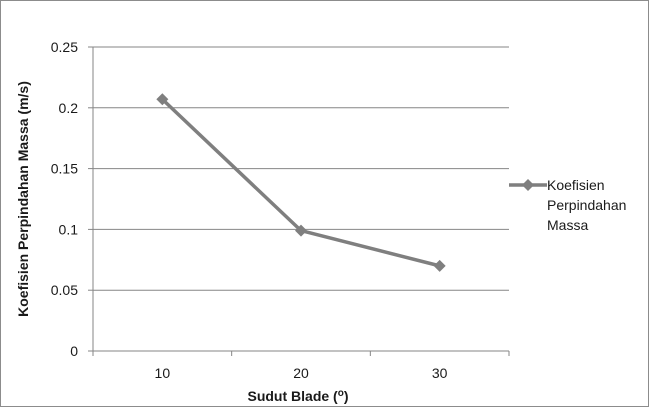 The image size is (649, 408). What do you see at coordinates (567, 225) in the screenshot?
I see `legend-label: Massa` at bounding box center [567, 225].